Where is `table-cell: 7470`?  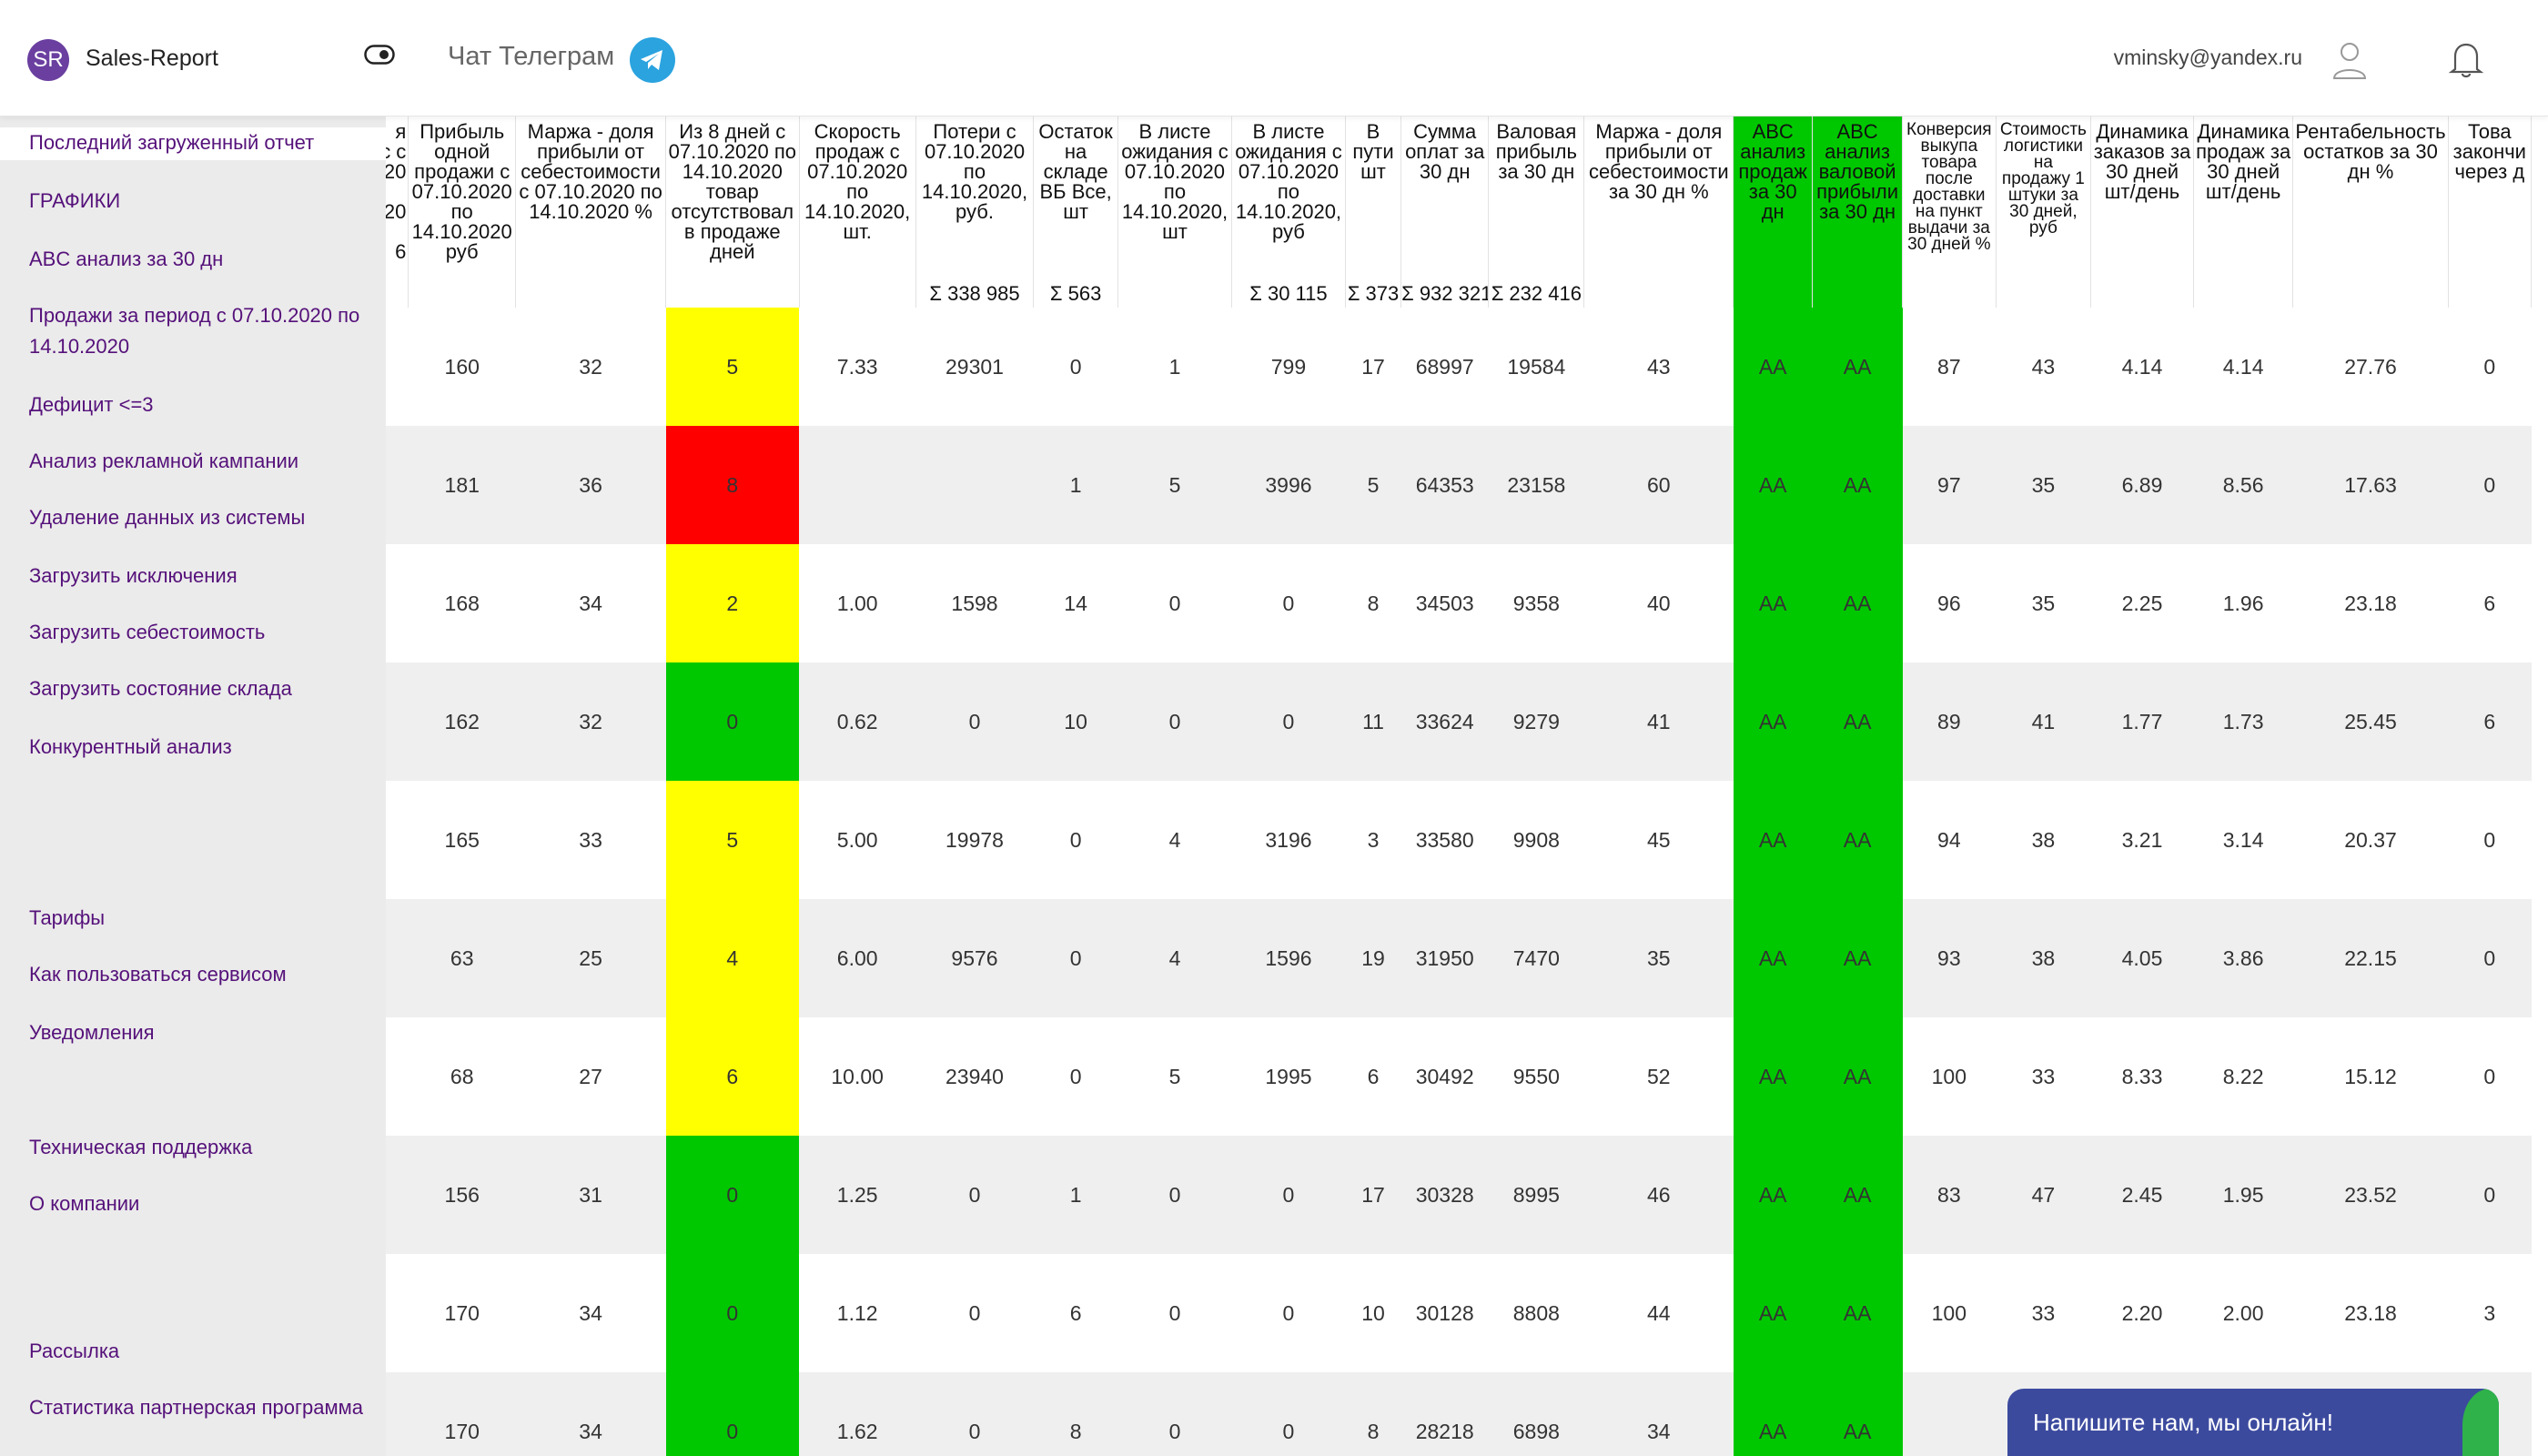 table-cell: 7470 is located at coordinates (1536, 958).